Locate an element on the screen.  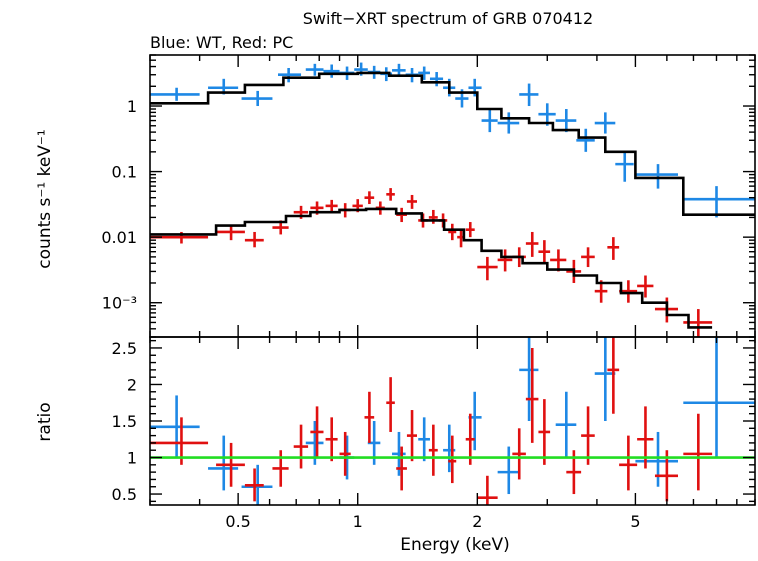
lower-y-axis-label: ratio is located at coordinates (45, 421).